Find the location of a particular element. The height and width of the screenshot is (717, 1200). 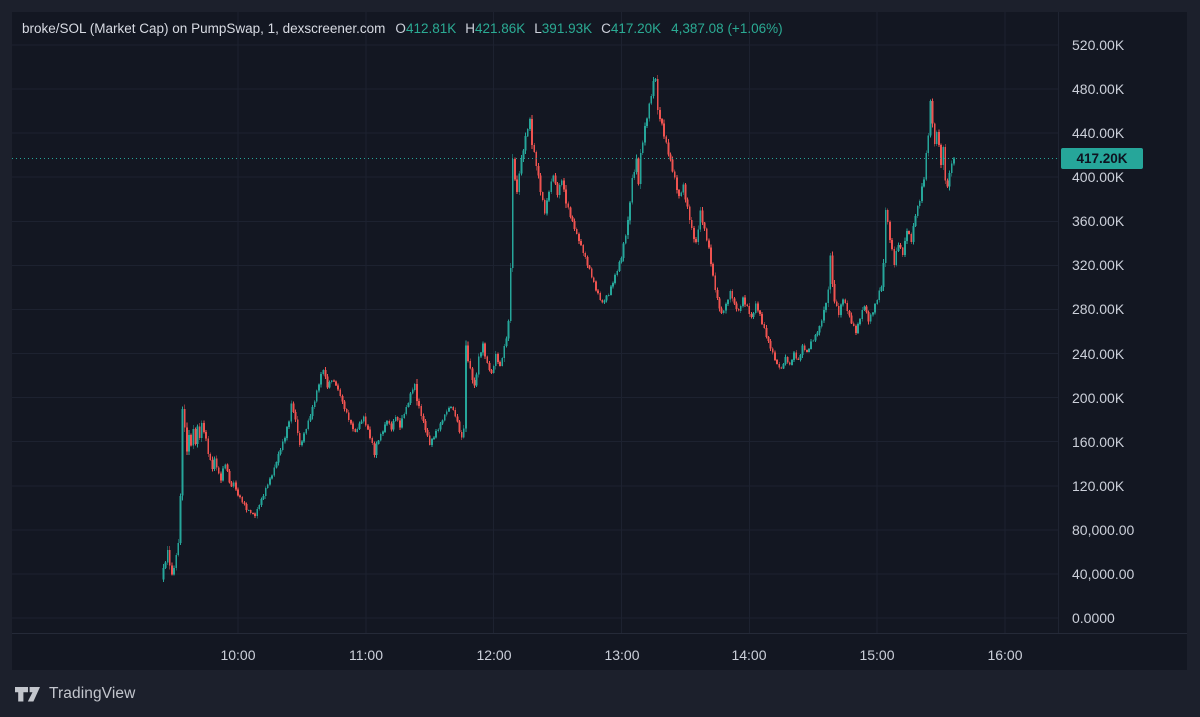

price-tick-label: 160.00K is located at coordinates (1098, 442).